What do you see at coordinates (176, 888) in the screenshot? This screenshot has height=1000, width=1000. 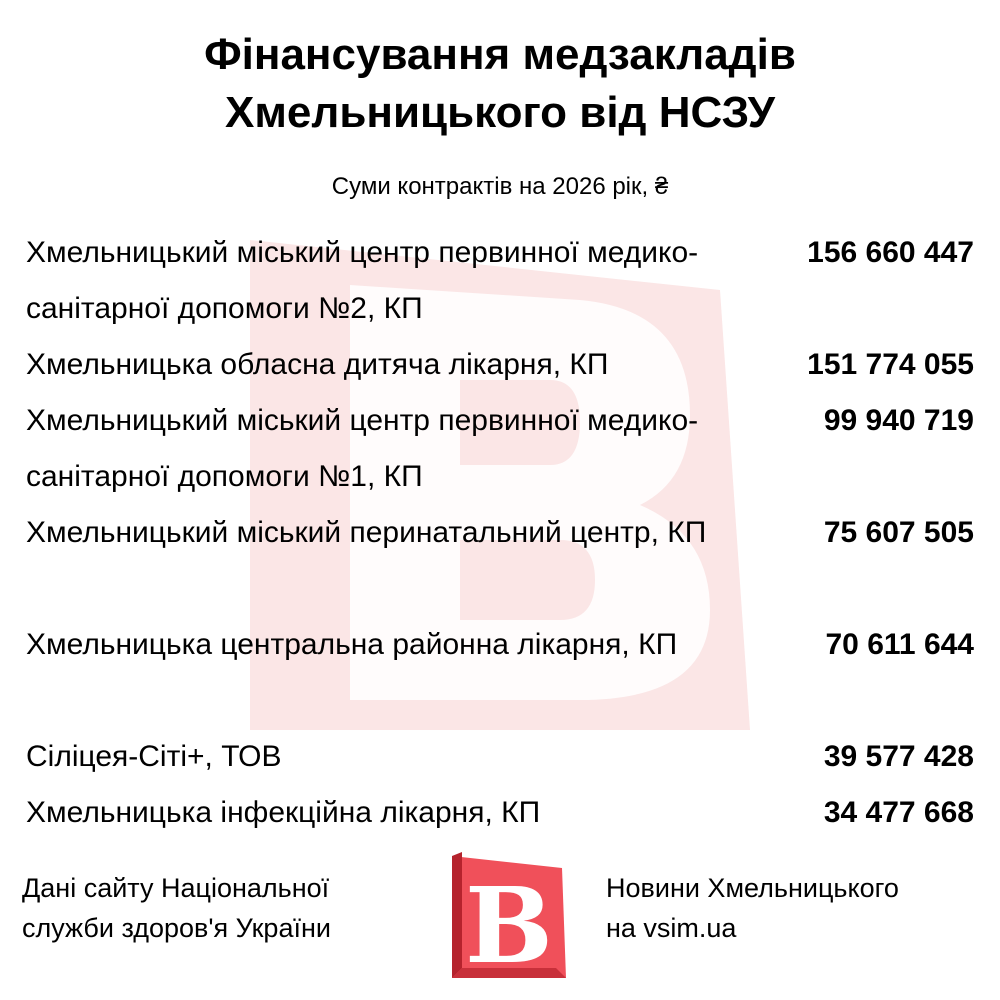 I see `source-note-line-1: Дані сайту Національної` at bounding box center [176, 888].